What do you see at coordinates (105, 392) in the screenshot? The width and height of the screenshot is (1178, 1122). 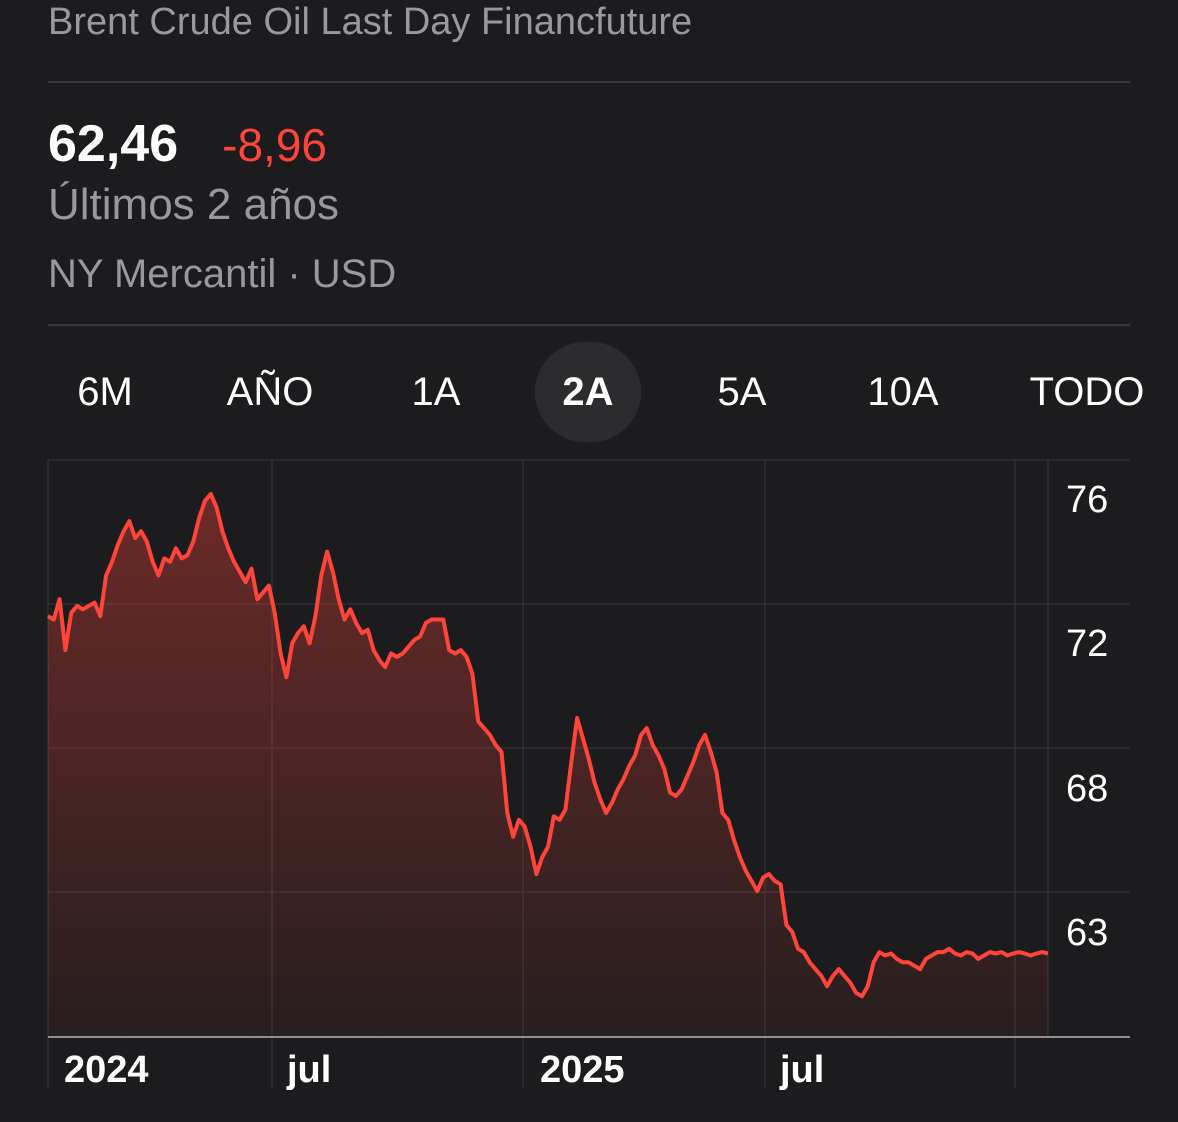 I see `tab-6m: 6M` at bounding box center [105, 392].